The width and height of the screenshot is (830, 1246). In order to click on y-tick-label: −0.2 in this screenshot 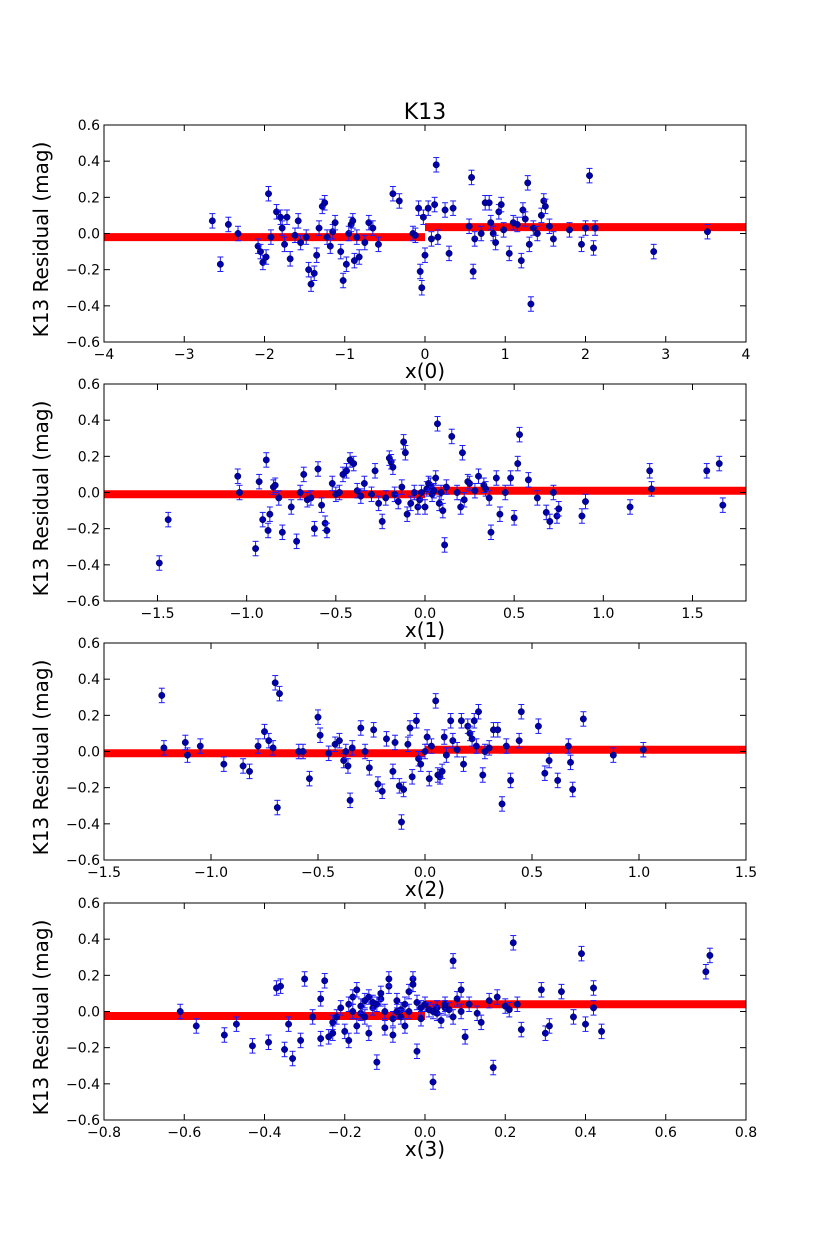, I will do `click(83, 530)`.